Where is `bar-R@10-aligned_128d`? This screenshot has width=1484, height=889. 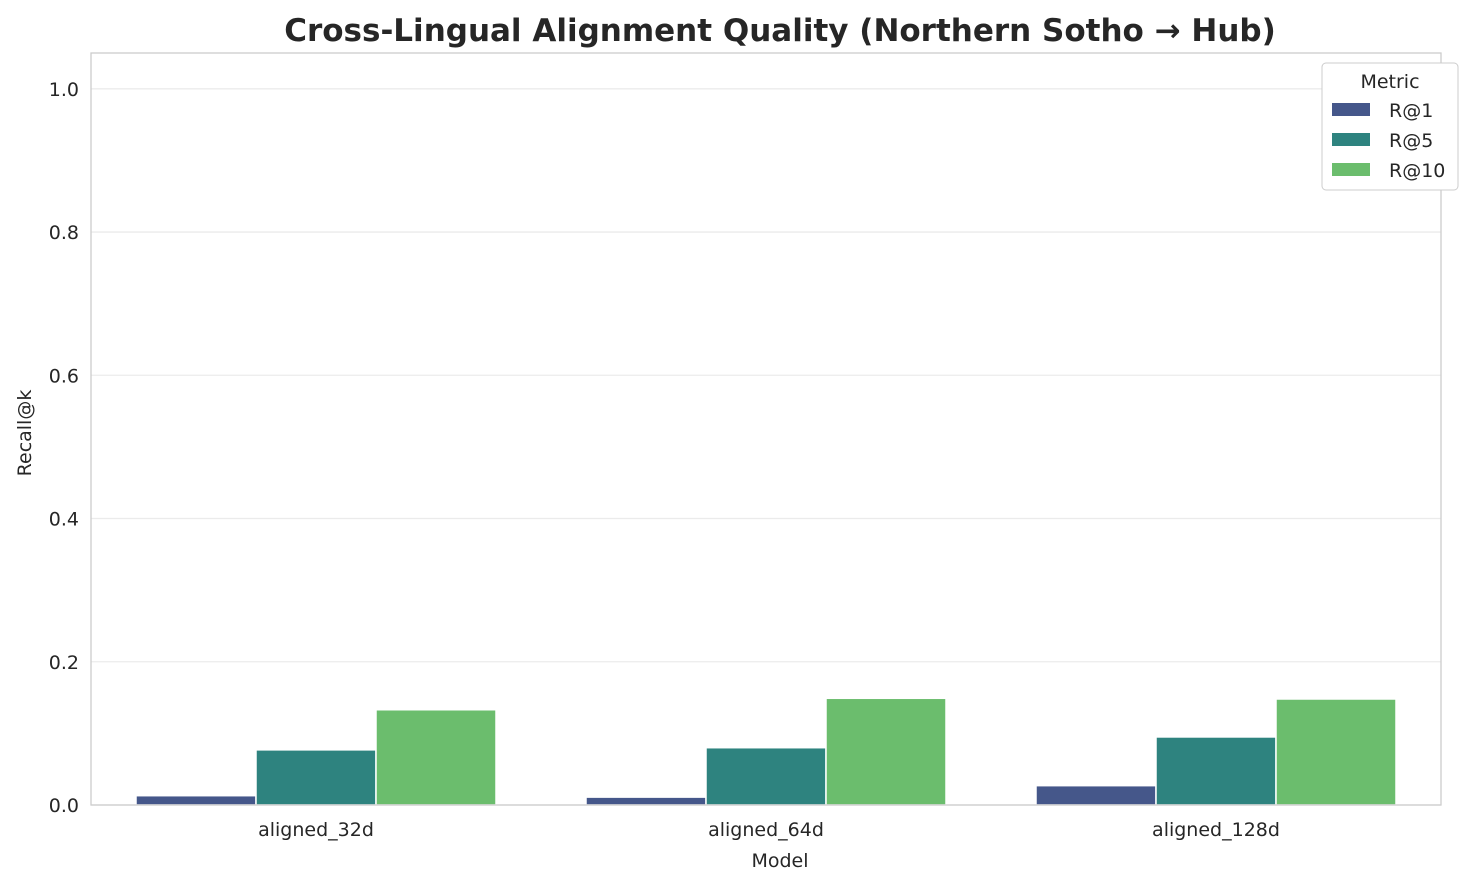
bar-R@10-aligned_128d is located at coordinates (1336, 752).